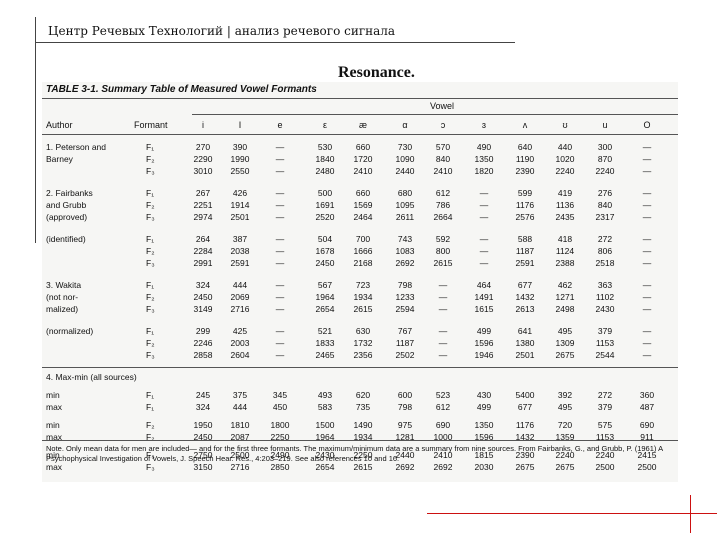 The image size is (720, 540). I want to click on table-cell: 1720, so click(363, 159).